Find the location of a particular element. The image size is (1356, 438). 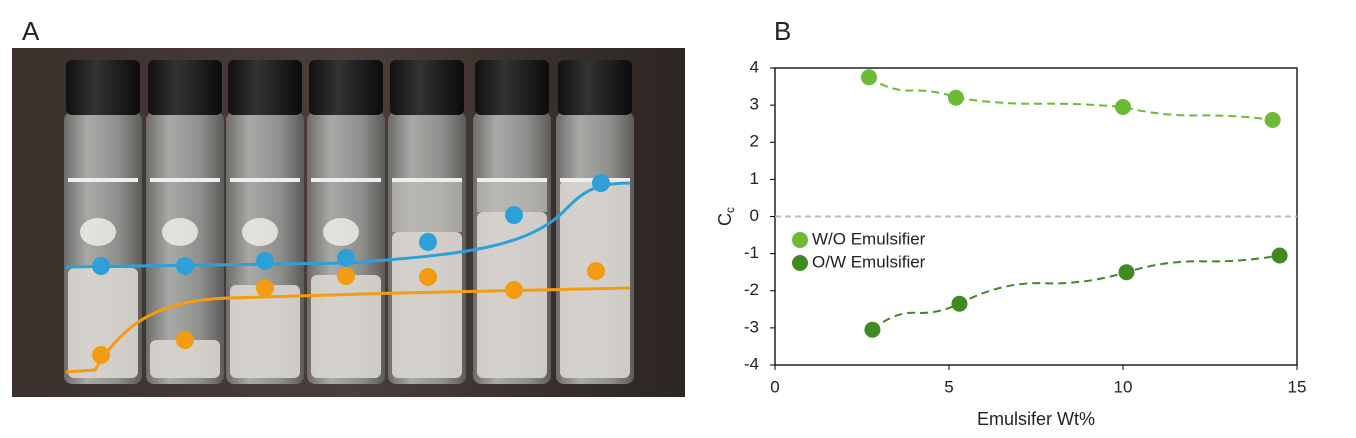

y-tick-label: -4 is located at coordinates (751, 363).